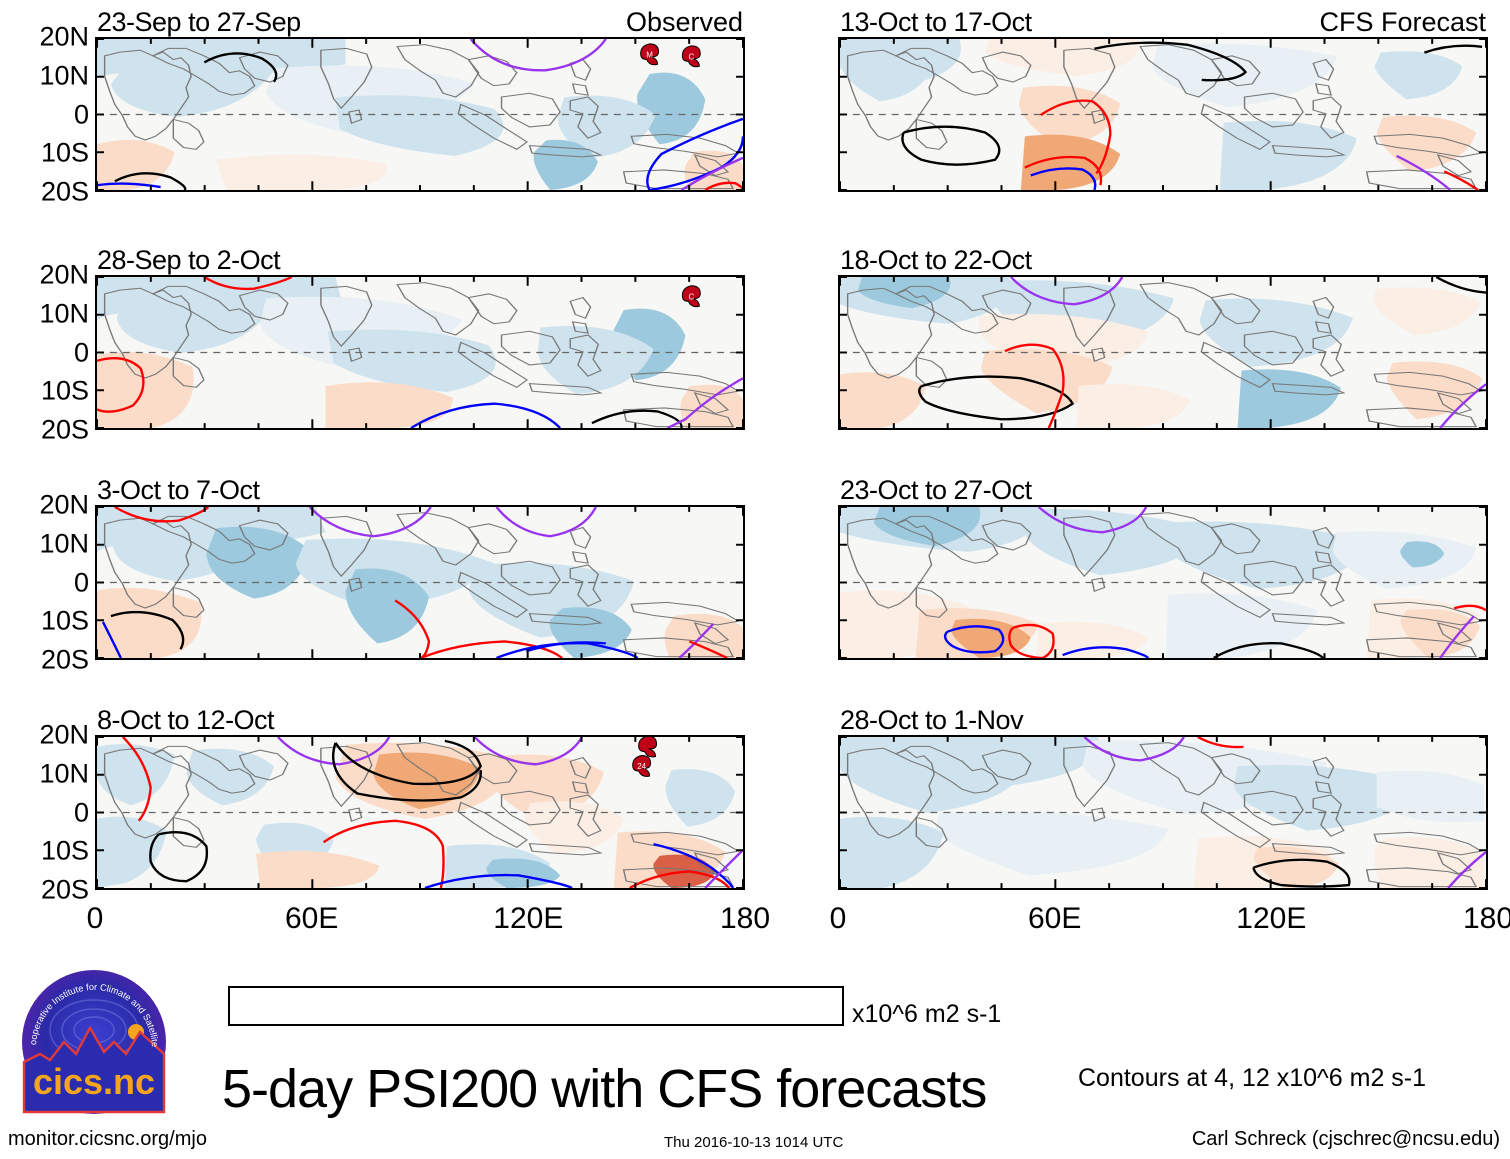 This screenshot has width=1510, height=1159. I want to click on footer-url: monitor.cicsnc.org/mjo, so click(107, 1139).